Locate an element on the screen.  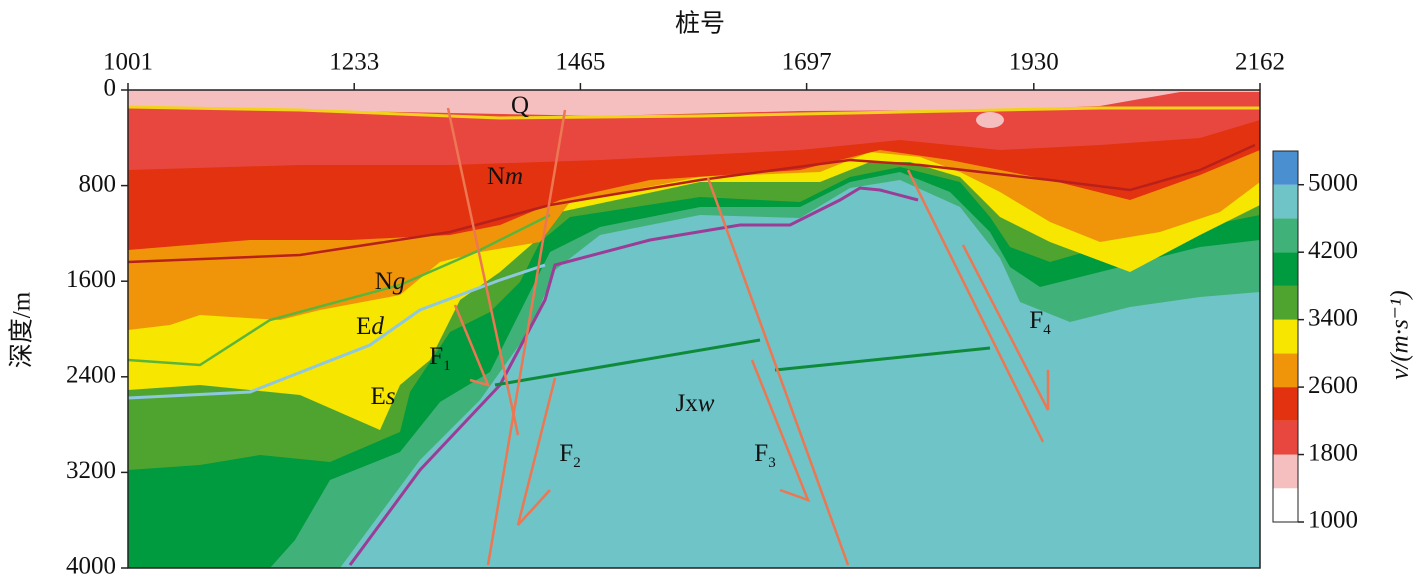
annotation-italic: w is located at coordinates (706, 403).